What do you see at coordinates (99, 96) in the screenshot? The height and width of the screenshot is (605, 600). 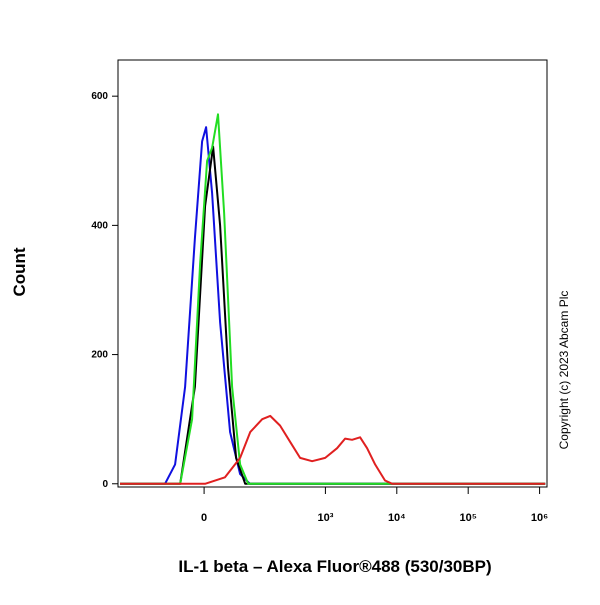 I see `y-tick-label: 600` at bounding box center [99, 96].